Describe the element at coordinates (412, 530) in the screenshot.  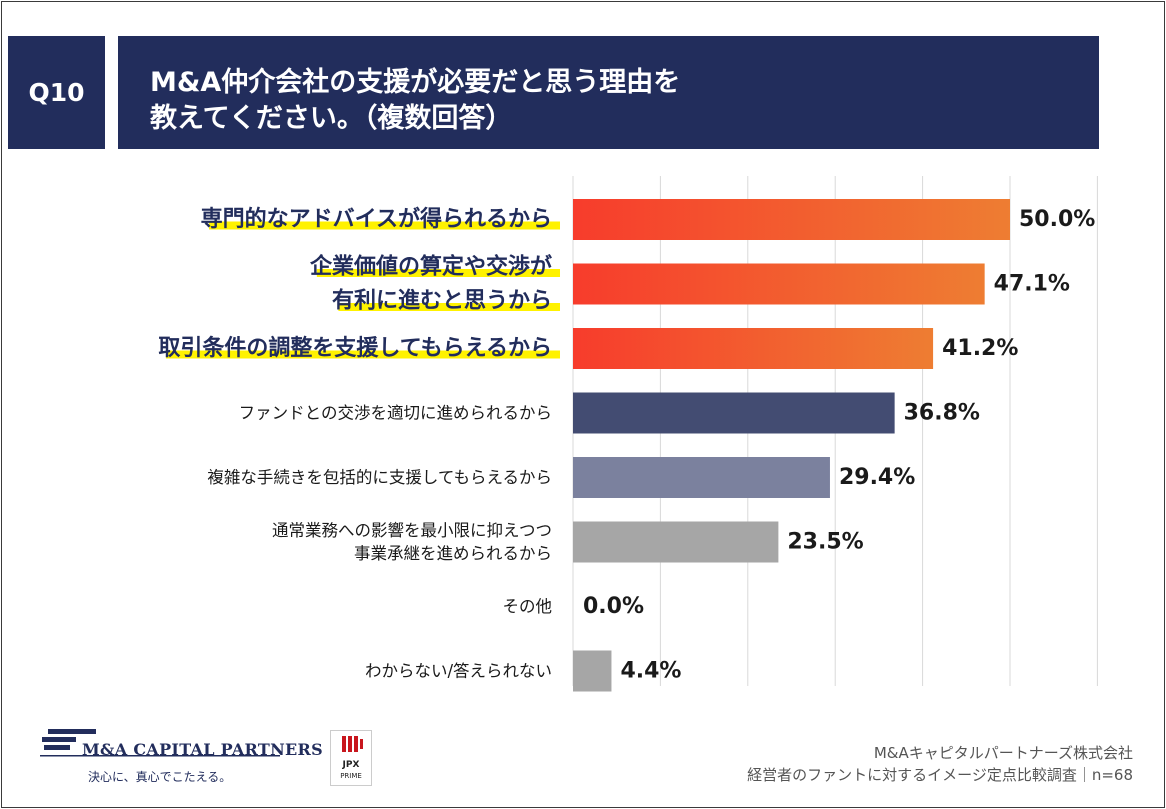
I see `category-label: 通常業務への影響を最小限に抑えつつ` at that location.